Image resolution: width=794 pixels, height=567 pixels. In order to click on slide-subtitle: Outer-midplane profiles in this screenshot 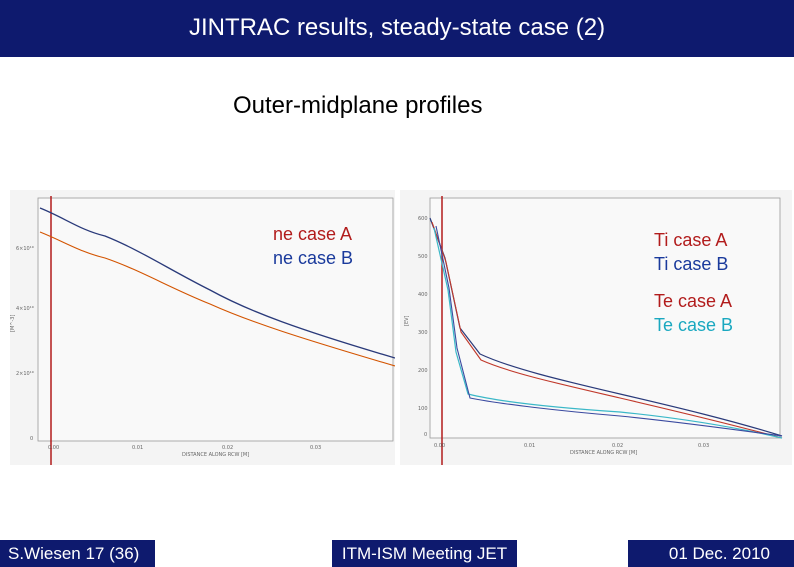, I will do `click(358, 105)`.